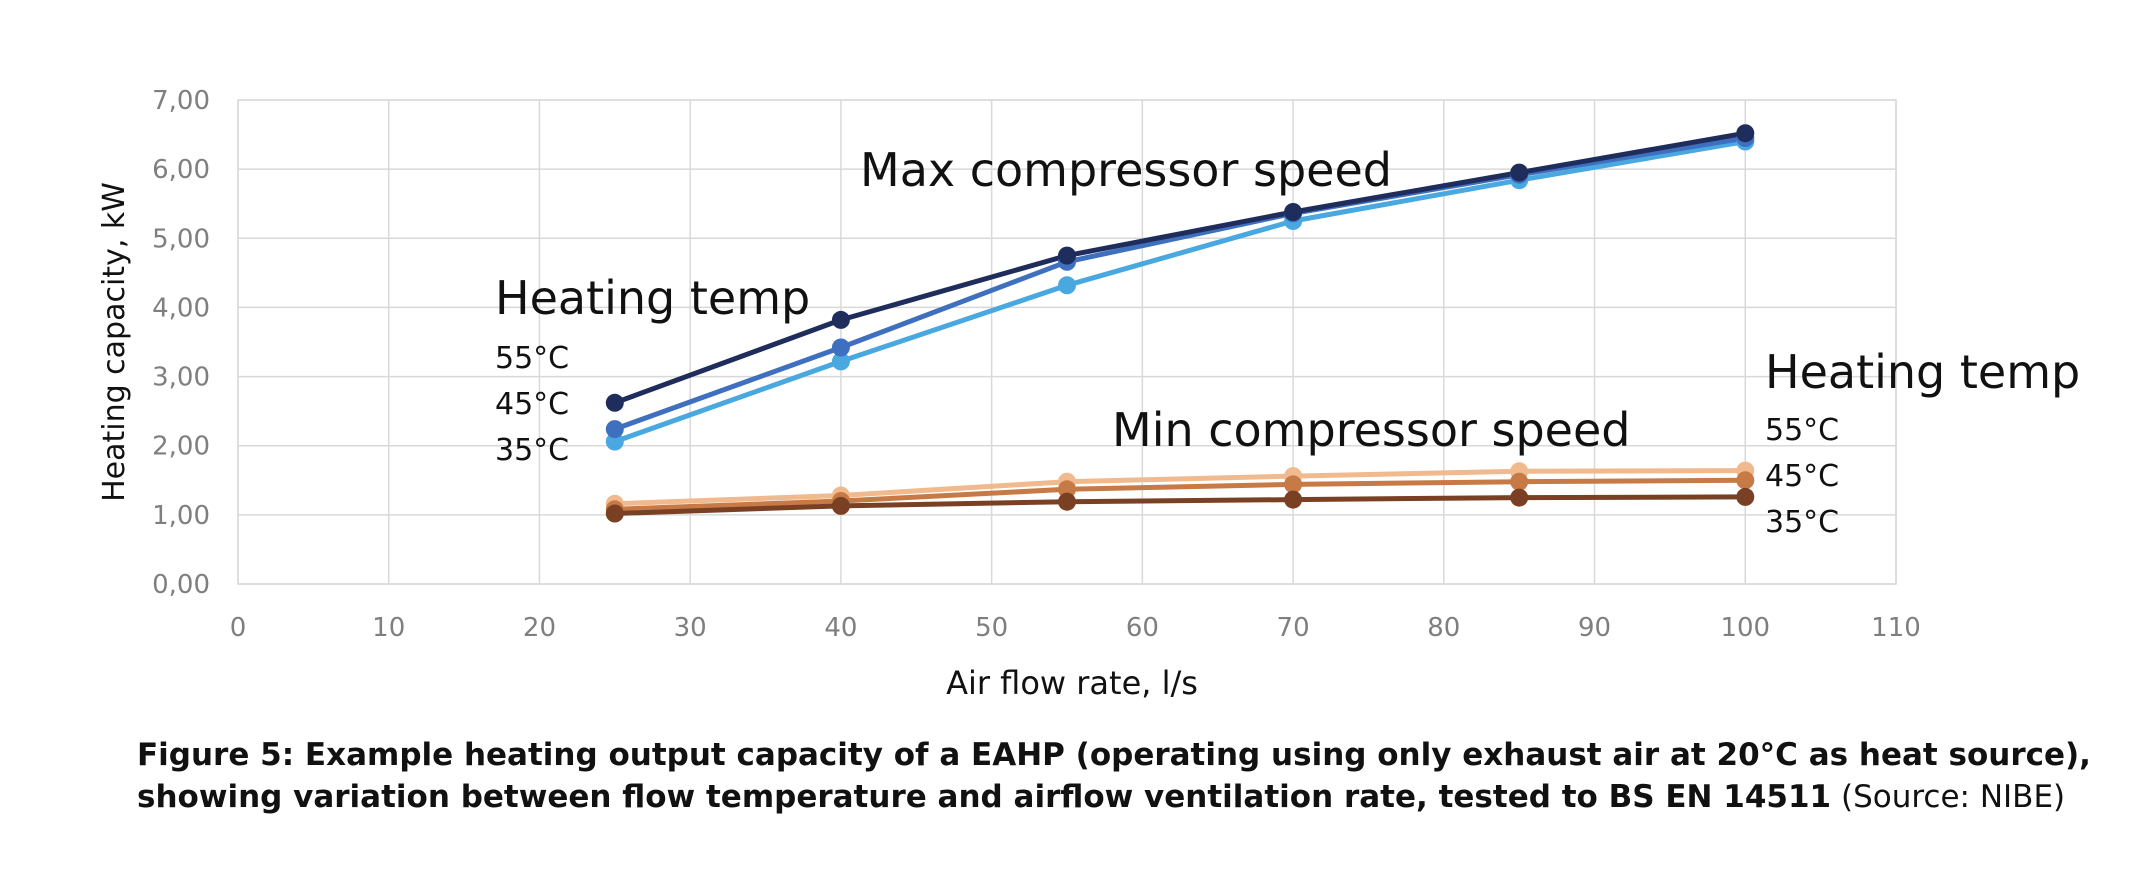 The width and height of the screenshot is (2144, 896). Describe the element at coordinates (1443, 628) in the screenshot. I see `x-tick-label: 80` at that location.